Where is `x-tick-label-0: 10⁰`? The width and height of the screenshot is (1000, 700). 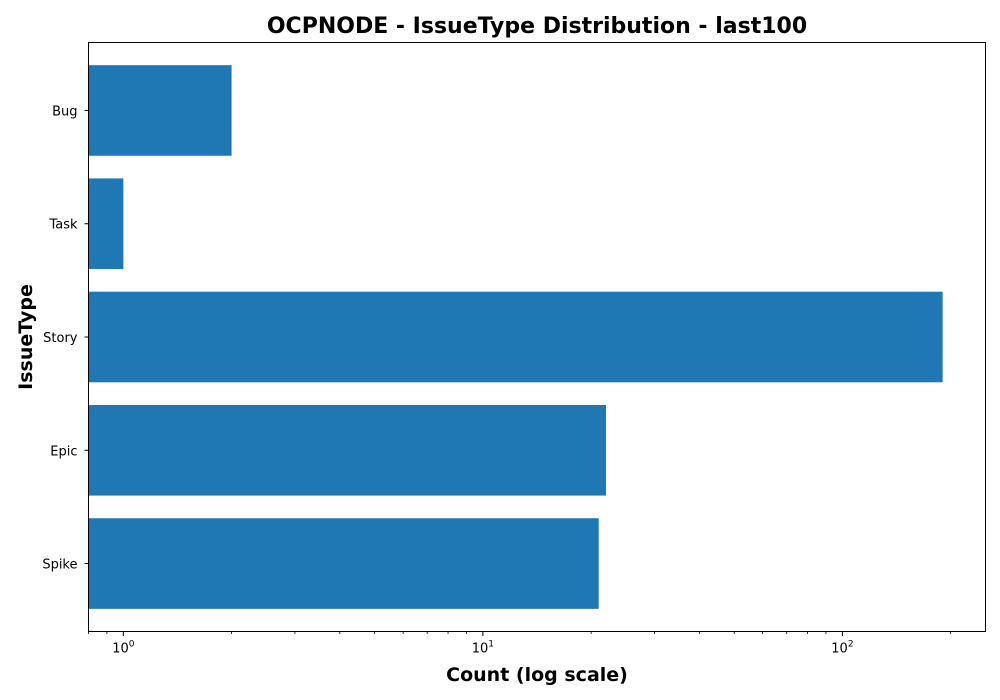 x-tick-label-0: 10⁰ is located at coordinates (123, 648).